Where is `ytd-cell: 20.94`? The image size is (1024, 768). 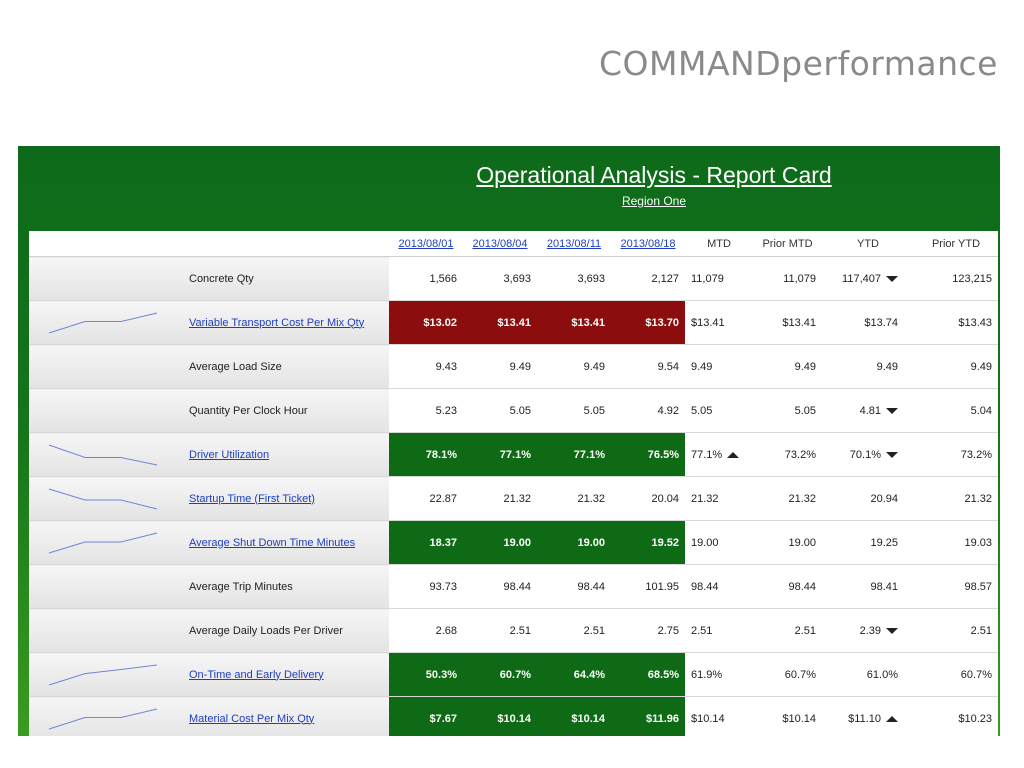
ytd-cell: 20.94 is located at coordinates (868, 498).